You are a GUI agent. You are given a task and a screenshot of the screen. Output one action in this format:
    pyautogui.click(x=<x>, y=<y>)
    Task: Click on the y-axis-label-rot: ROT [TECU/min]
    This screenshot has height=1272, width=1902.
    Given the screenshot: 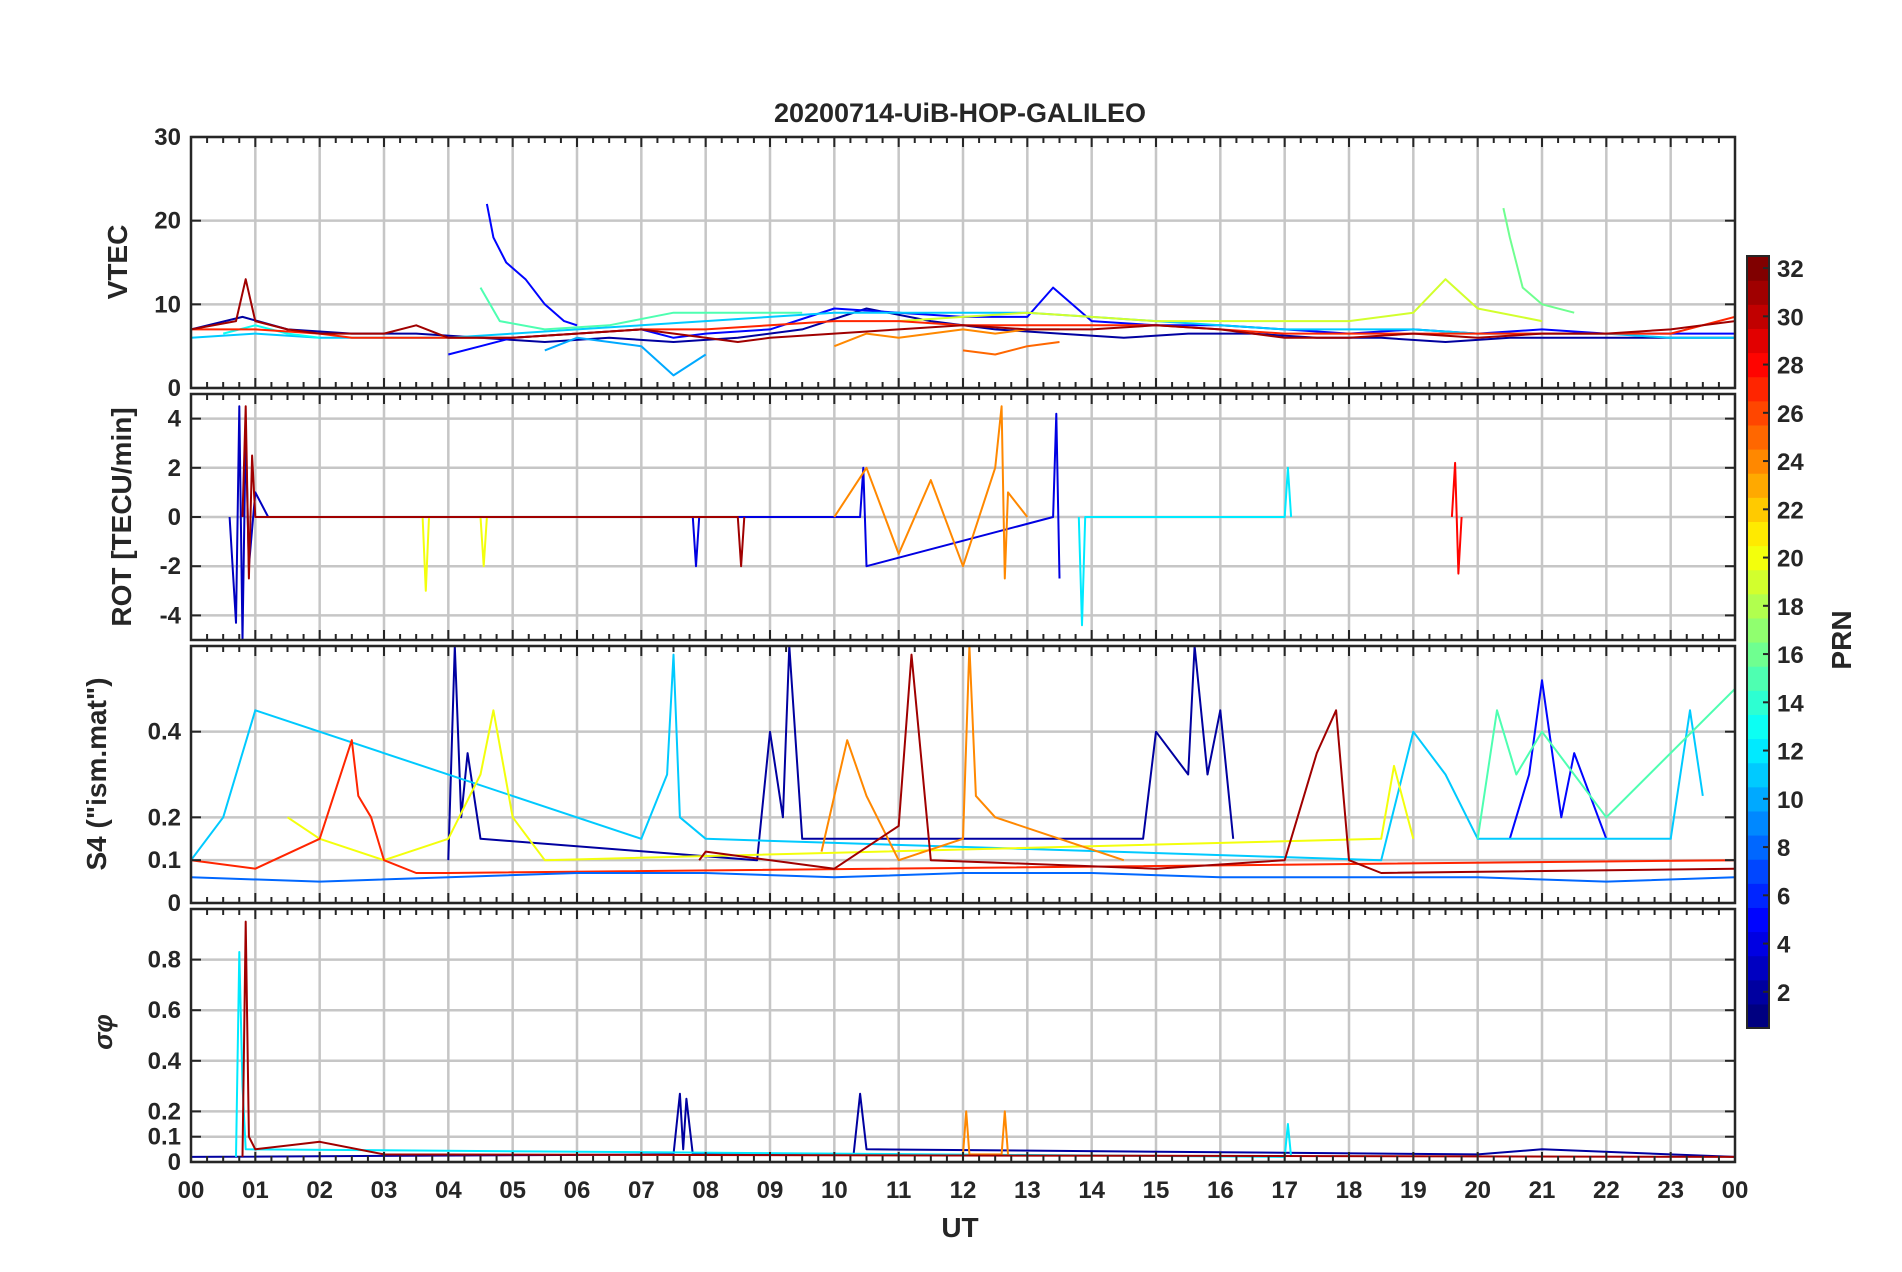 What is the action you would take?
    pyautogui.click(x=121, y=516)
    